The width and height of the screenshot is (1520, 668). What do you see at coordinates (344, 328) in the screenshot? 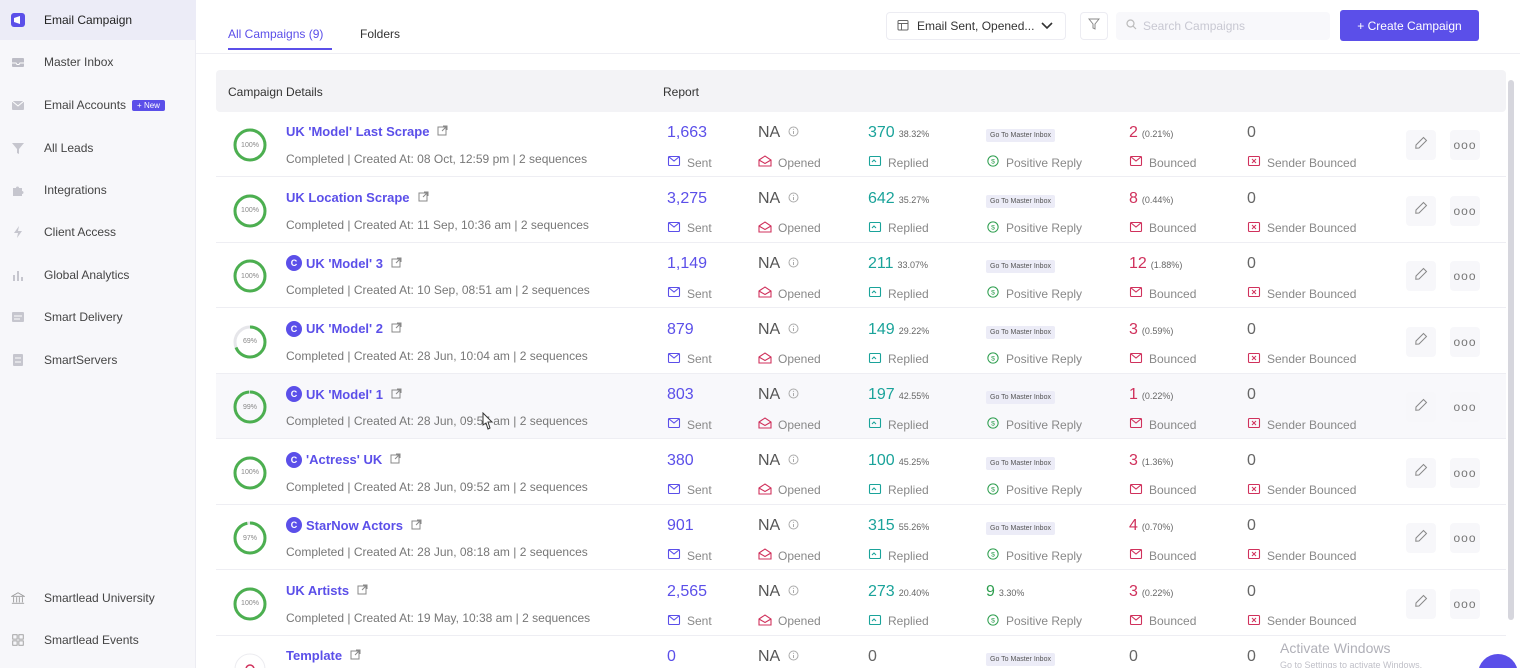
I see `campaign-name-link: C UK 'Model' 2` at bounding box center [344, 328].